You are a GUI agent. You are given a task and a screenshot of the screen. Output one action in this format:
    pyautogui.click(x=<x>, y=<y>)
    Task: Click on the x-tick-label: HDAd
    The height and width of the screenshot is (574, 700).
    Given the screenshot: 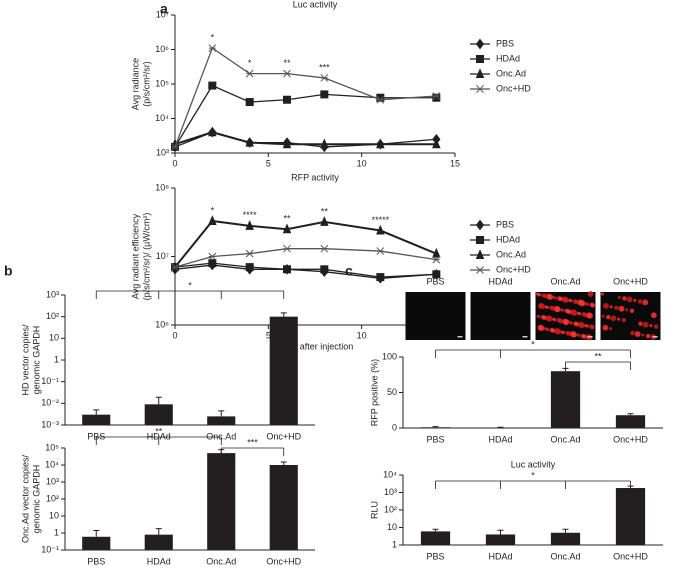 What is the action you would take?
    pyautogui.click(x=500, y=439)
    